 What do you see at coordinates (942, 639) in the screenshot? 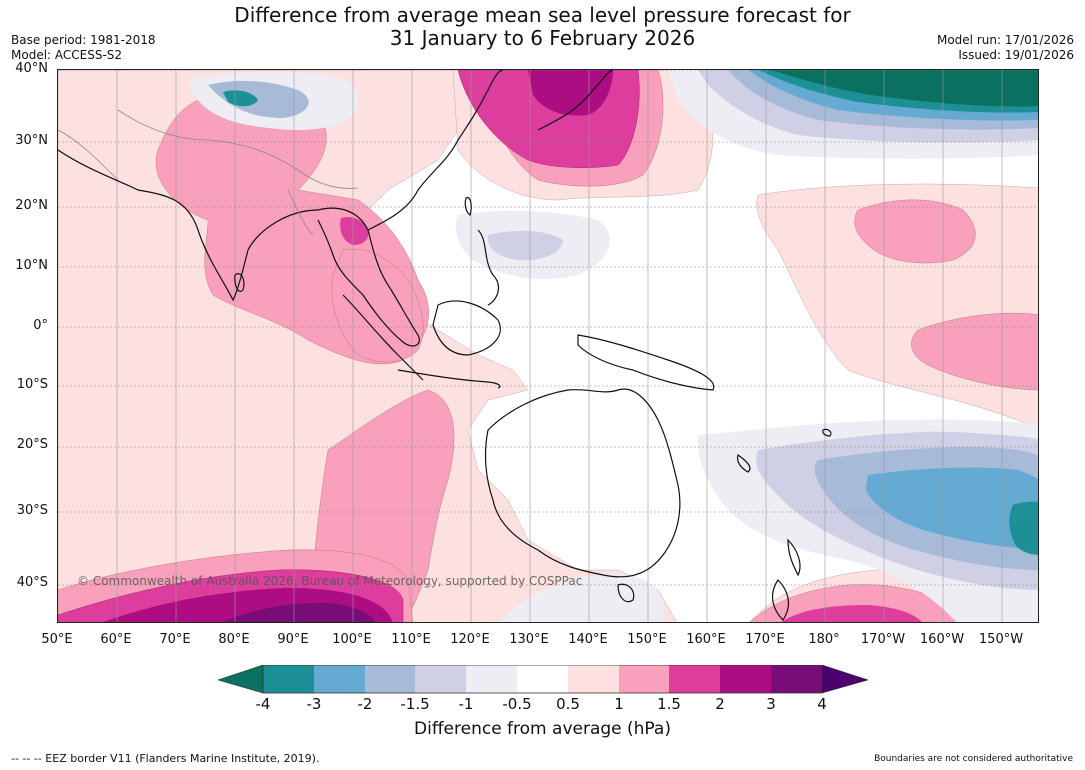
I see `lon-label-160w: 160°W` at bounding box center [942, 639].